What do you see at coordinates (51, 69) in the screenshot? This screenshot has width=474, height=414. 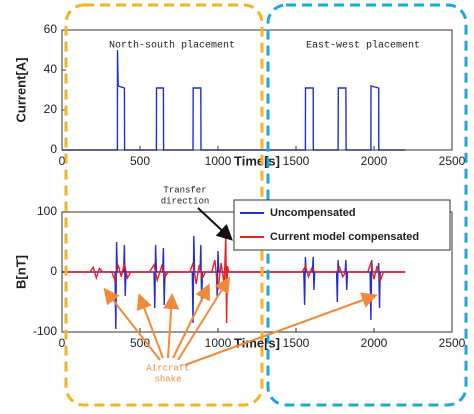 I see `y-tick-label: 40` at bounding box center [51, 69].